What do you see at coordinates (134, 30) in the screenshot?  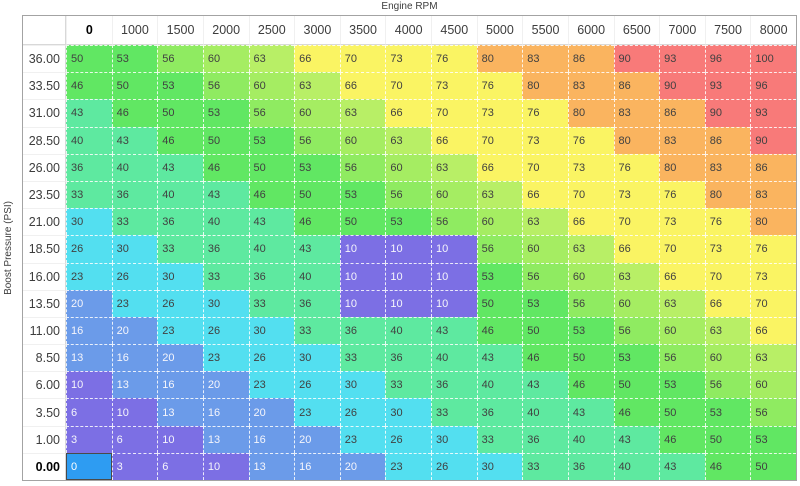 I see `column-header-1000: 1000` at bounding box center [134, 30].